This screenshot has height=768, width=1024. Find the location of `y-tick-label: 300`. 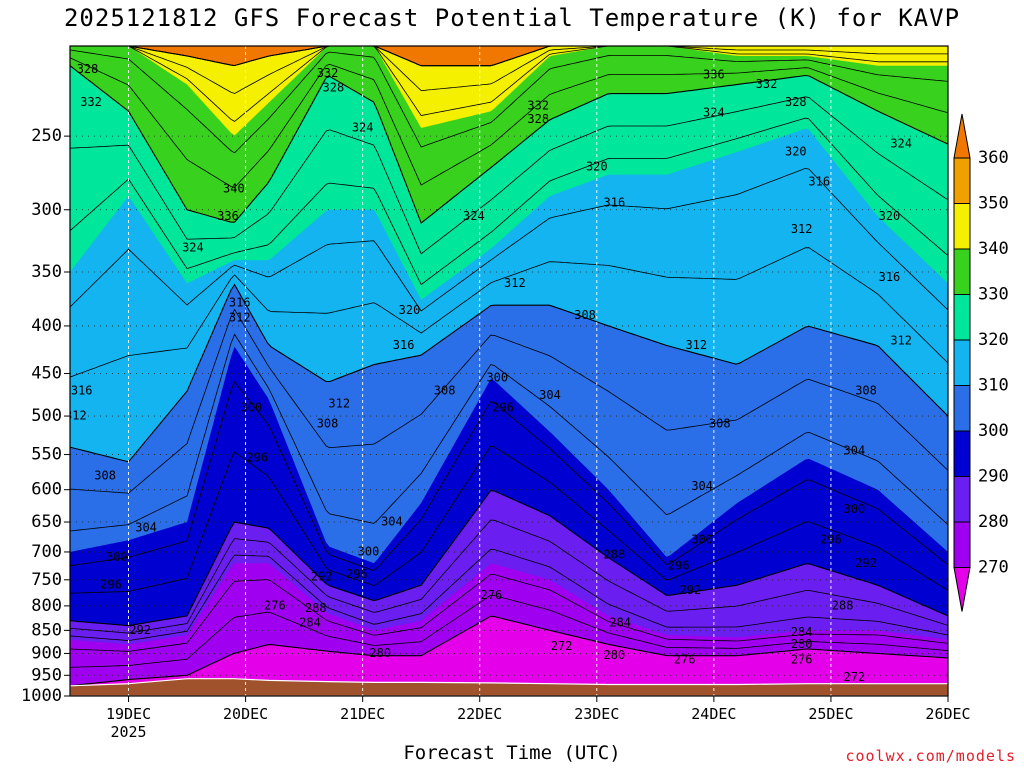

y-tick-label: 300 is located at coordinates (46, 210).